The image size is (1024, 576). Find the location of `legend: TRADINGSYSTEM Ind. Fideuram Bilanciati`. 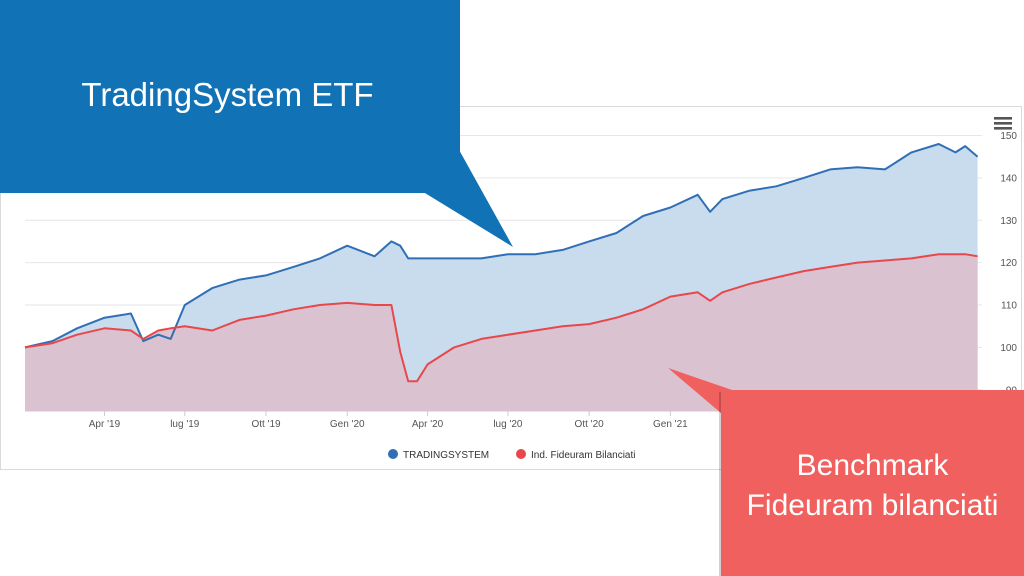

legend: TRADINGSYSTEM Ind. Fideuram Bilanciati is located at coordinates (512, 455).